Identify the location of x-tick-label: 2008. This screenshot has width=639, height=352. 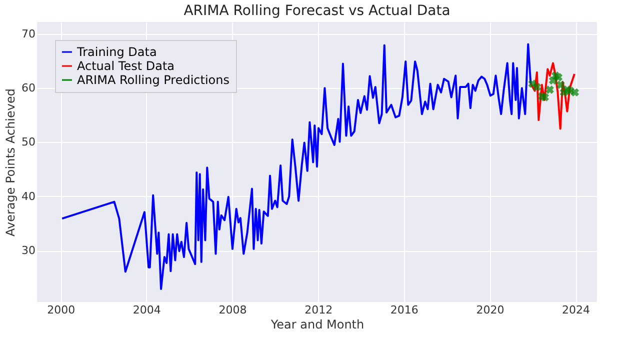
(232, 310).